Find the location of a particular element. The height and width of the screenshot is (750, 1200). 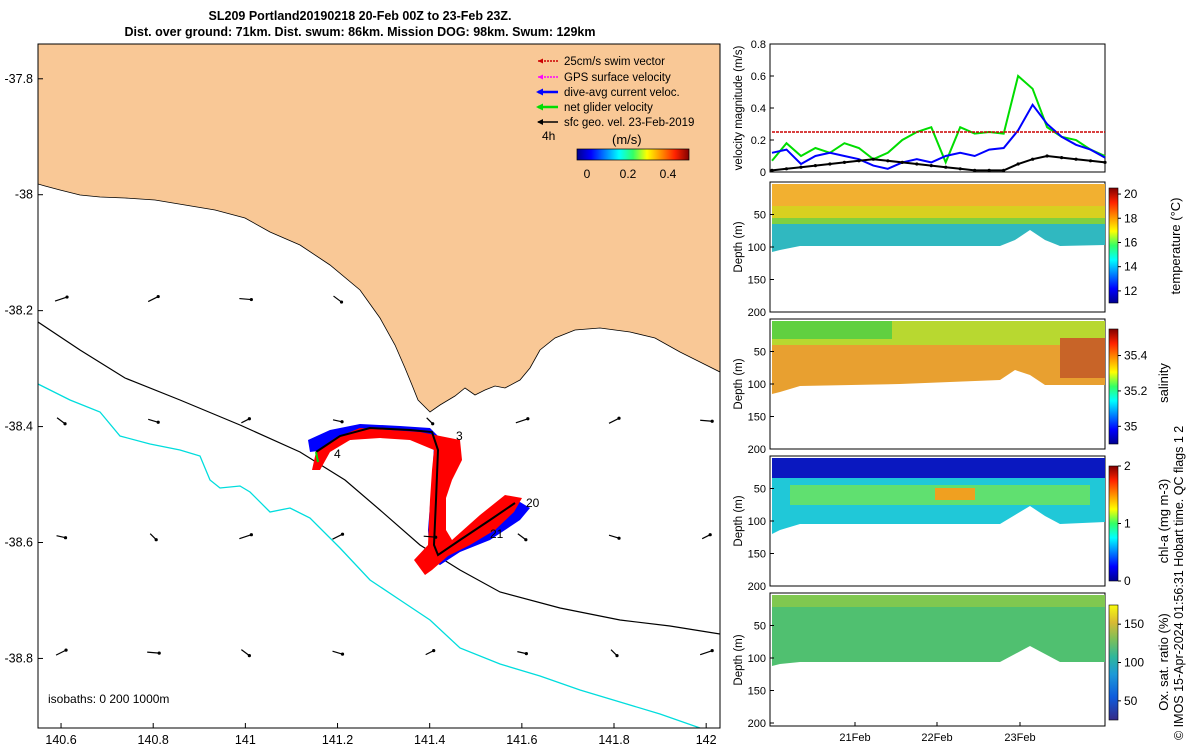

date-axis-ticks: 21Feb 22Feb 23Feb is located at coordinates (937, 733).